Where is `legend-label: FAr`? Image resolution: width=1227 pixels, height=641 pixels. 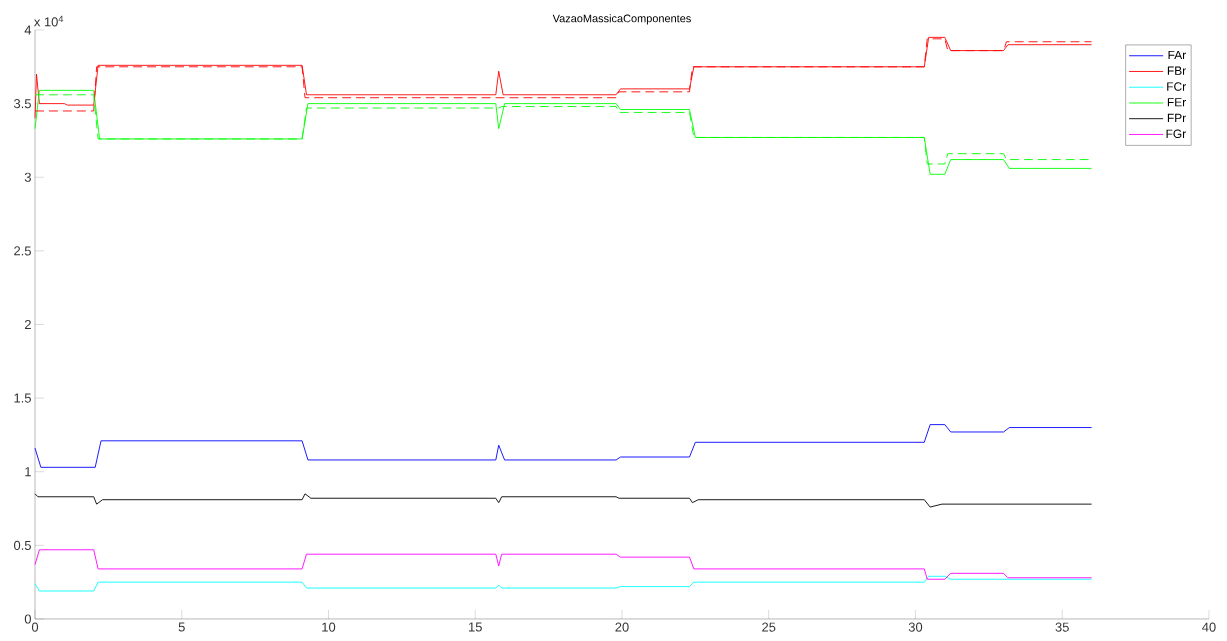 legend-label: FAr is located at coordinates (1177, 55).